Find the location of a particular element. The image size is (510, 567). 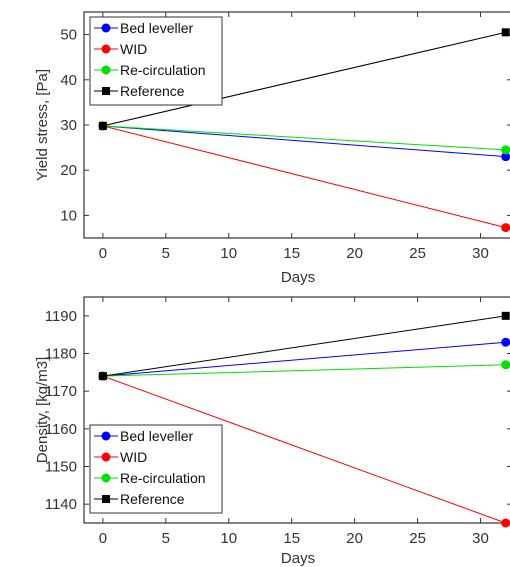

y-tick-label: 40 is located at coordinates (68, 80).